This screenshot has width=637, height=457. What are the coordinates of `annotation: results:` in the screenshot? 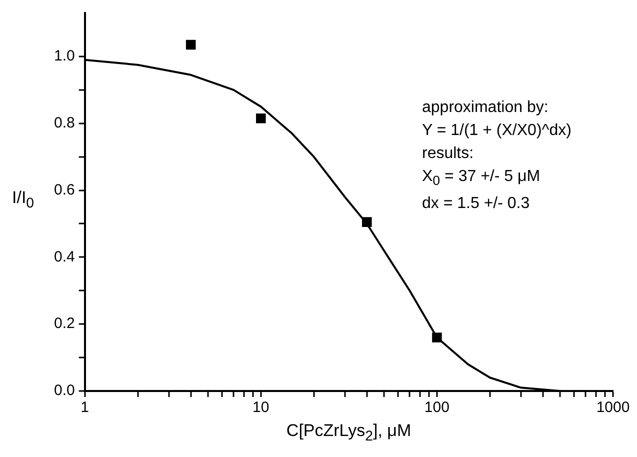 It's located at (448, 154).